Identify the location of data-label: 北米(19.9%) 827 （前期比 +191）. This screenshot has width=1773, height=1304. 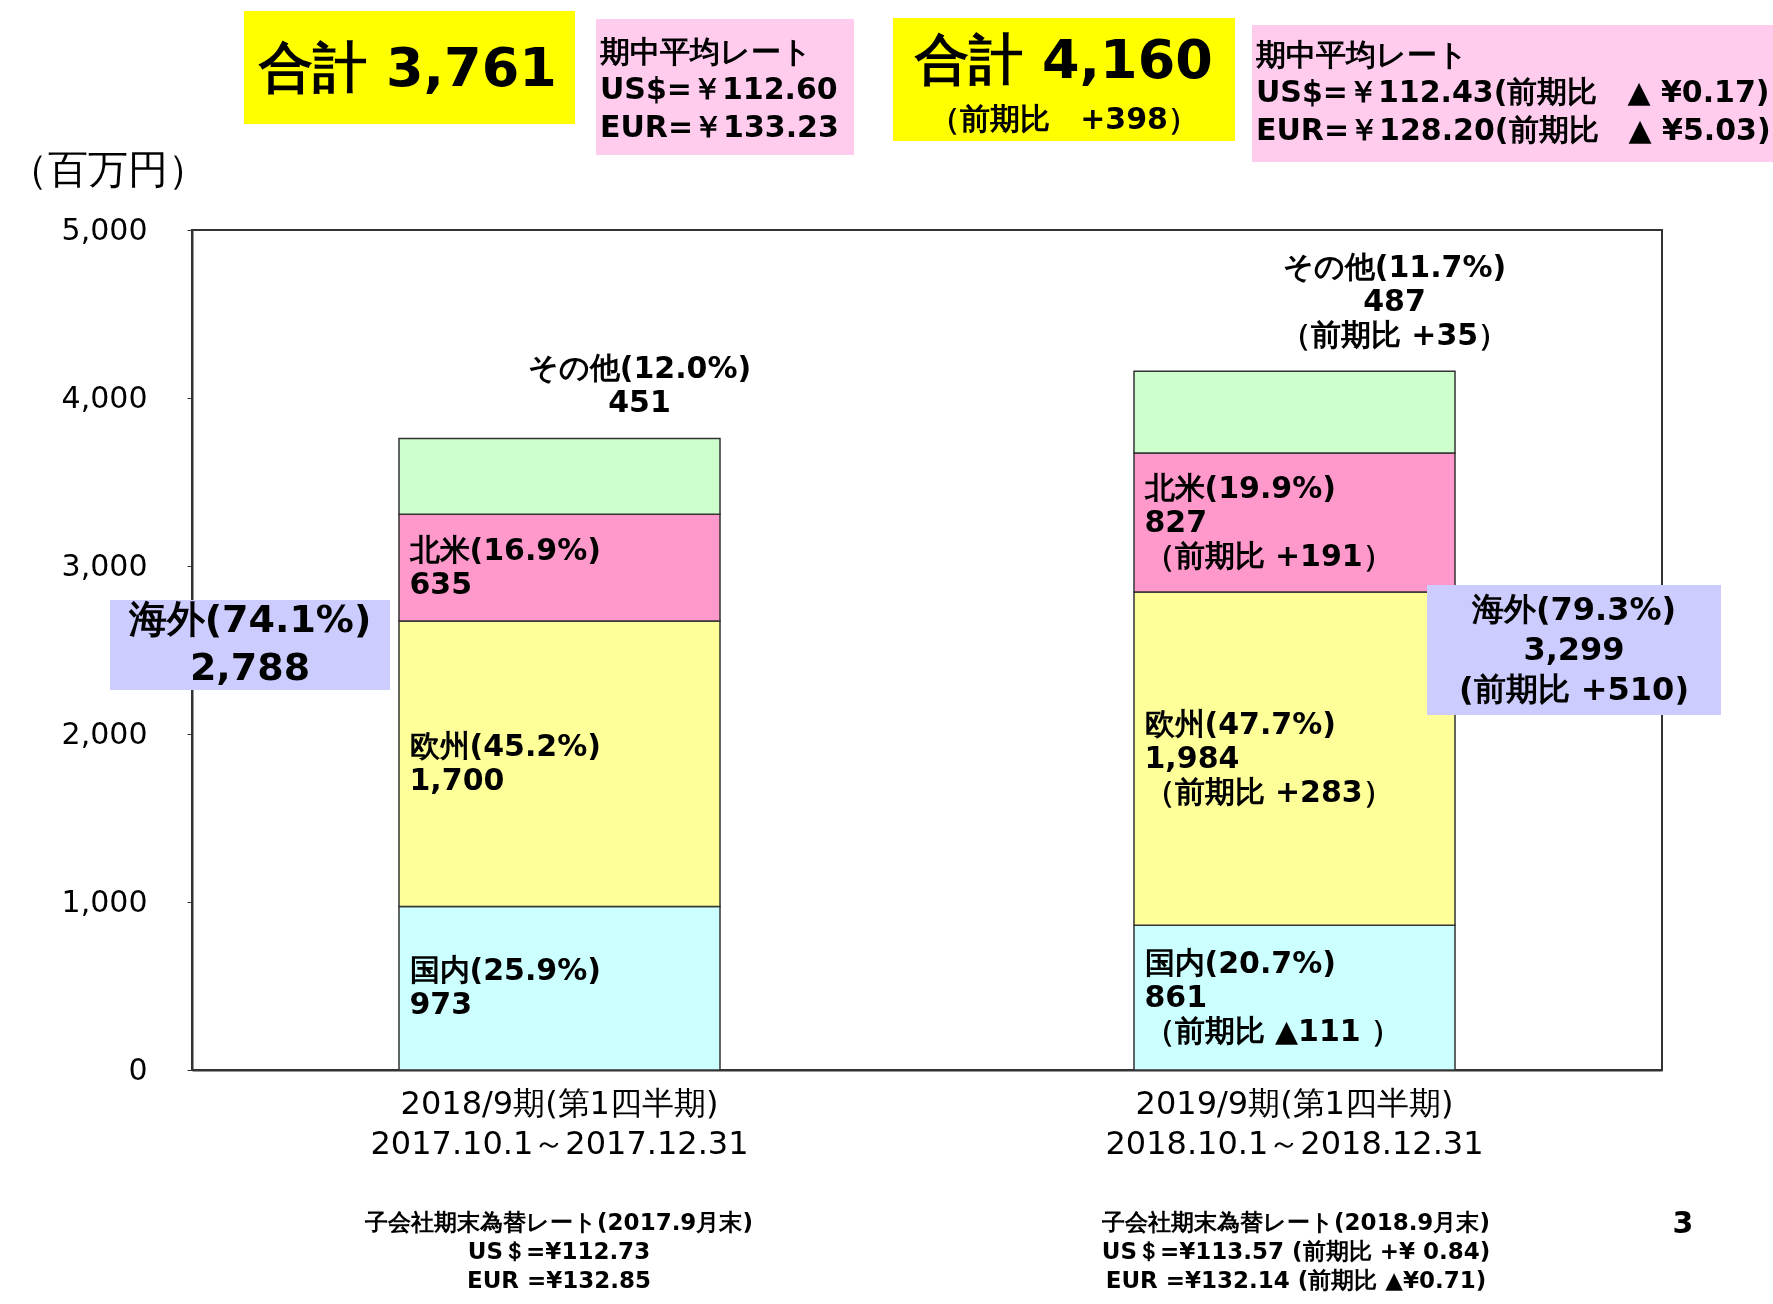
(1268, 521).